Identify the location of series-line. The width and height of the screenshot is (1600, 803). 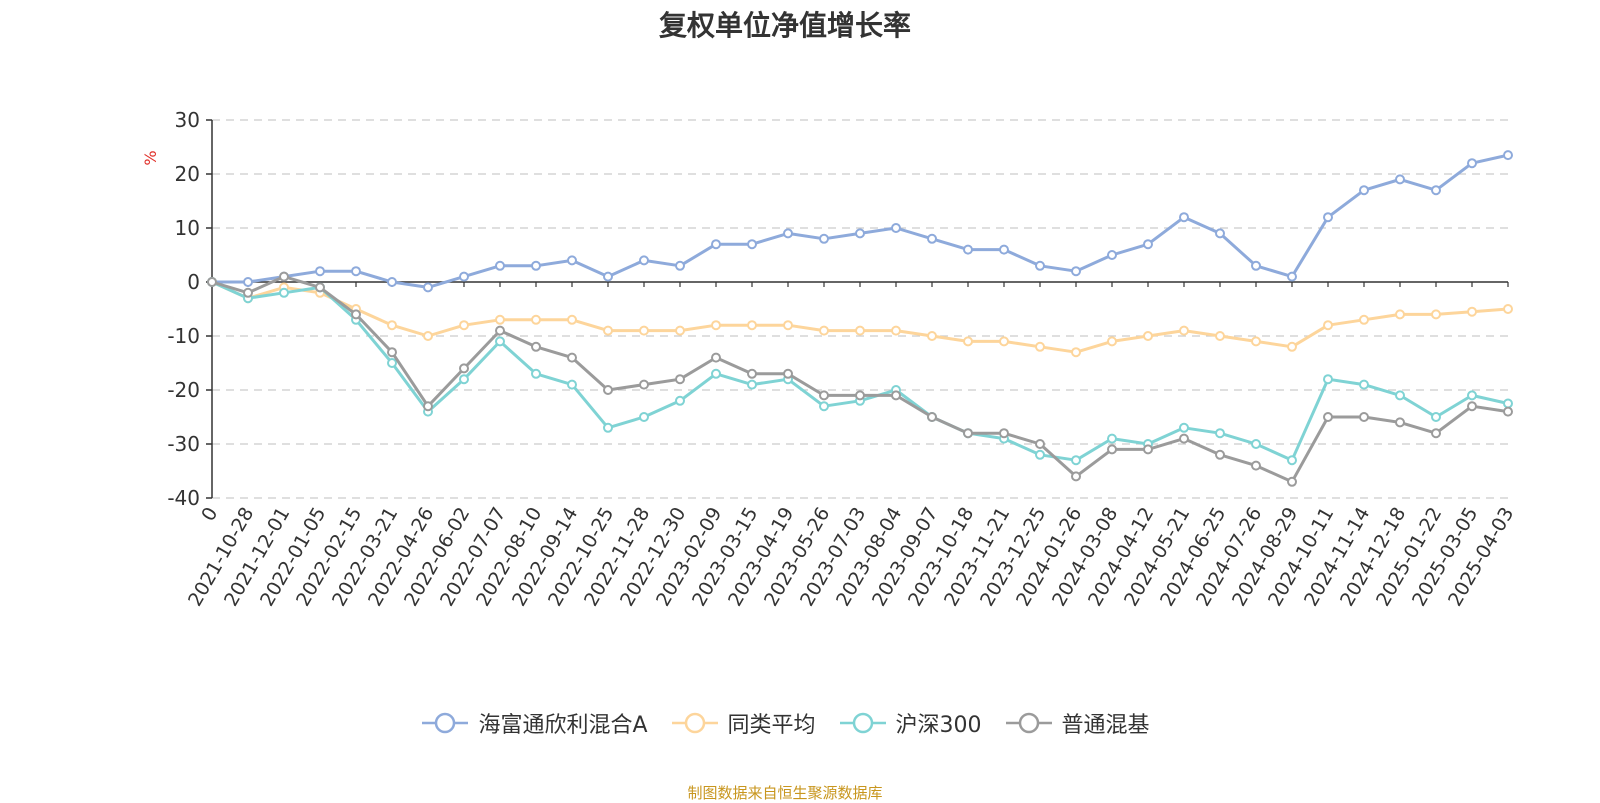
(860, 317).